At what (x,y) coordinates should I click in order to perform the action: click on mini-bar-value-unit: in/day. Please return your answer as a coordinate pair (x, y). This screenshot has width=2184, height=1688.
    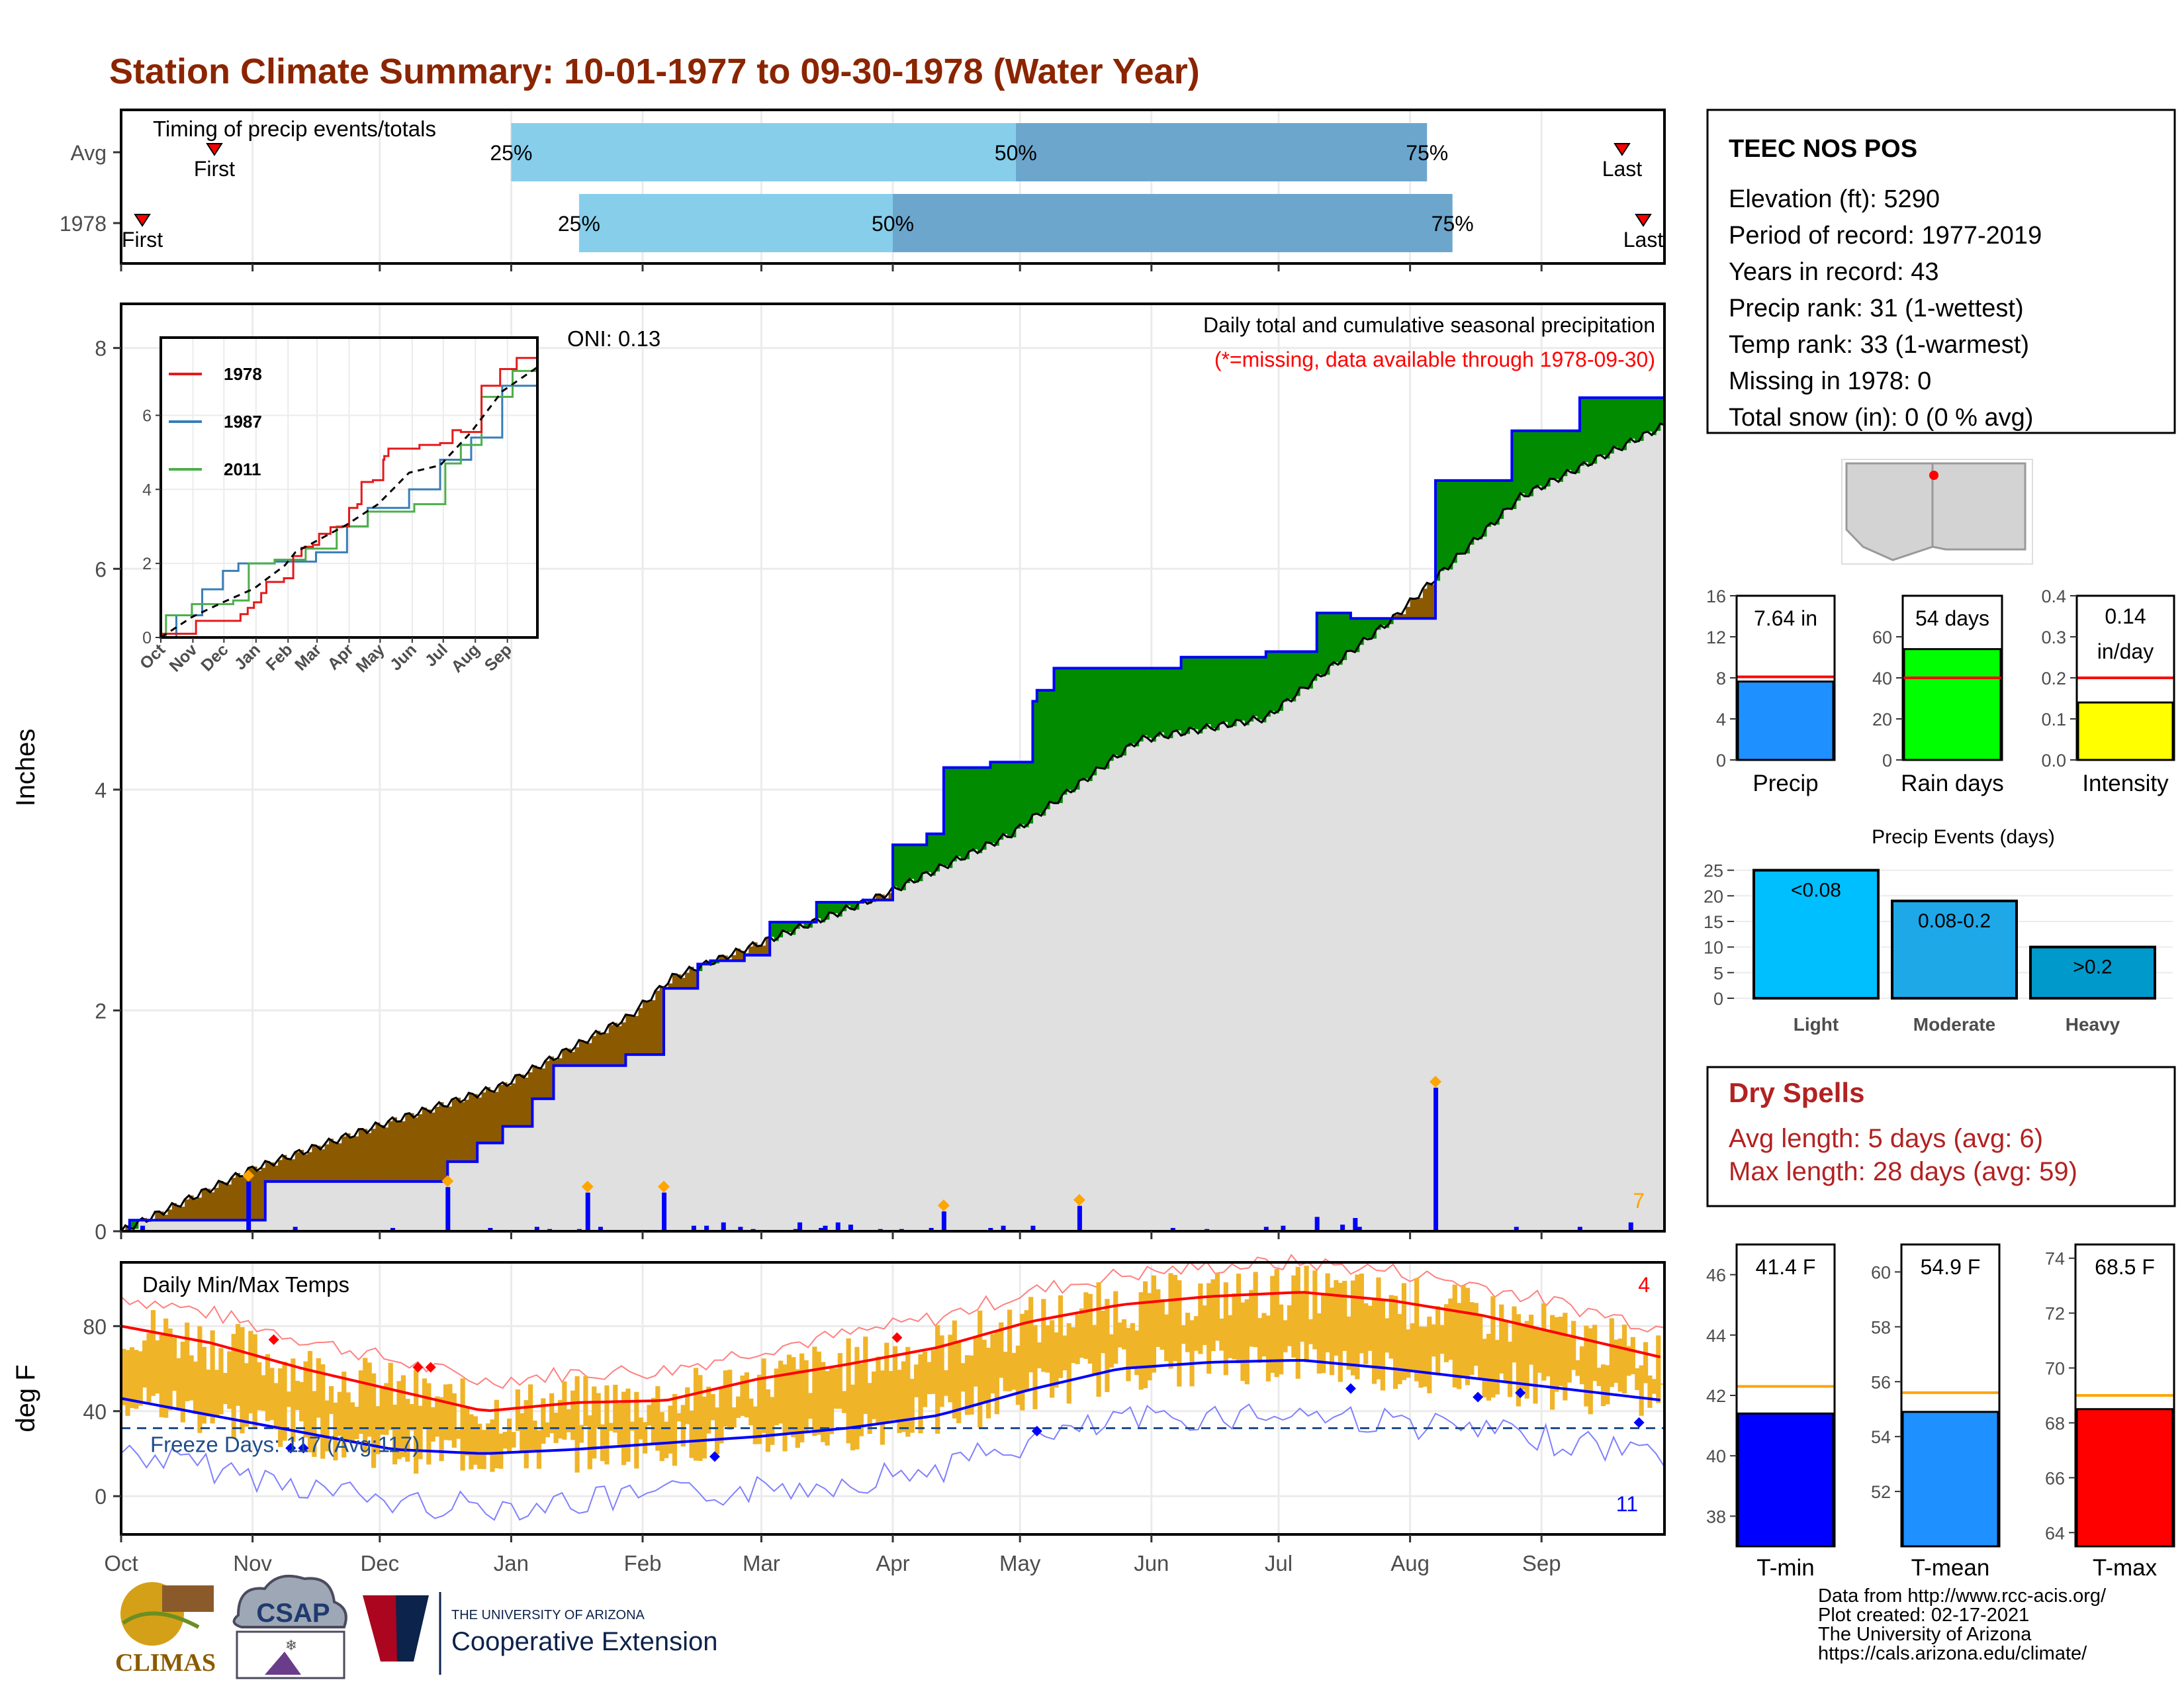
    Looking at the image, I should click on (2125, 651).